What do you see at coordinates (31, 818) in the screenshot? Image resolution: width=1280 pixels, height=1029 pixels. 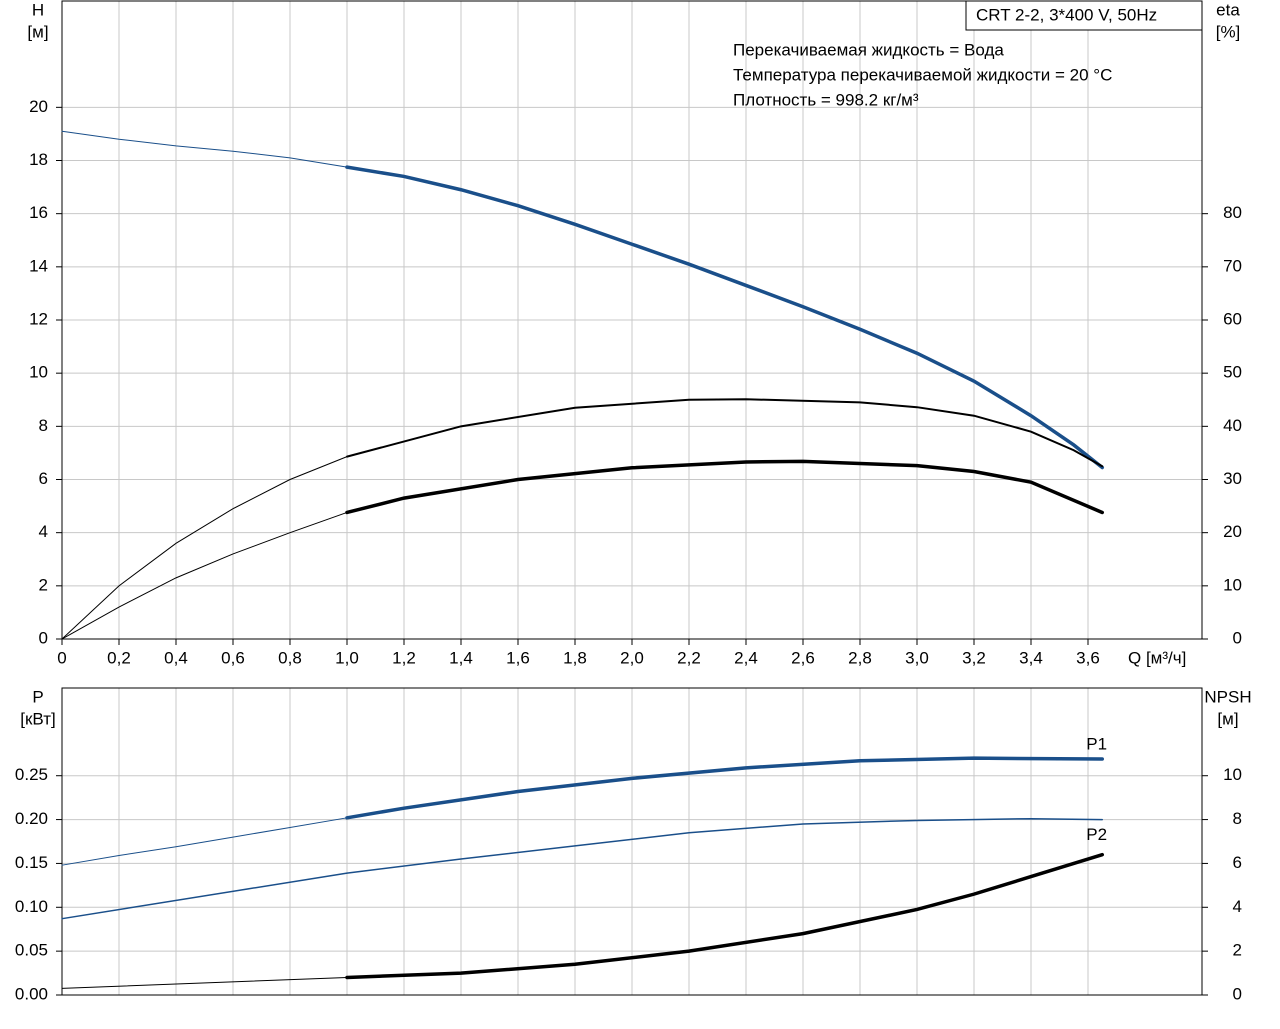 I see `y-tick-label: 0.20` at bounding box center [31, 818].